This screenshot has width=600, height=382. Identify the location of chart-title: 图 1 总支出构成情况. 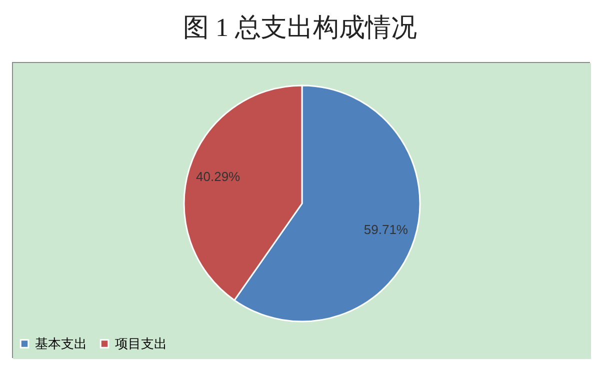
(300, 28).